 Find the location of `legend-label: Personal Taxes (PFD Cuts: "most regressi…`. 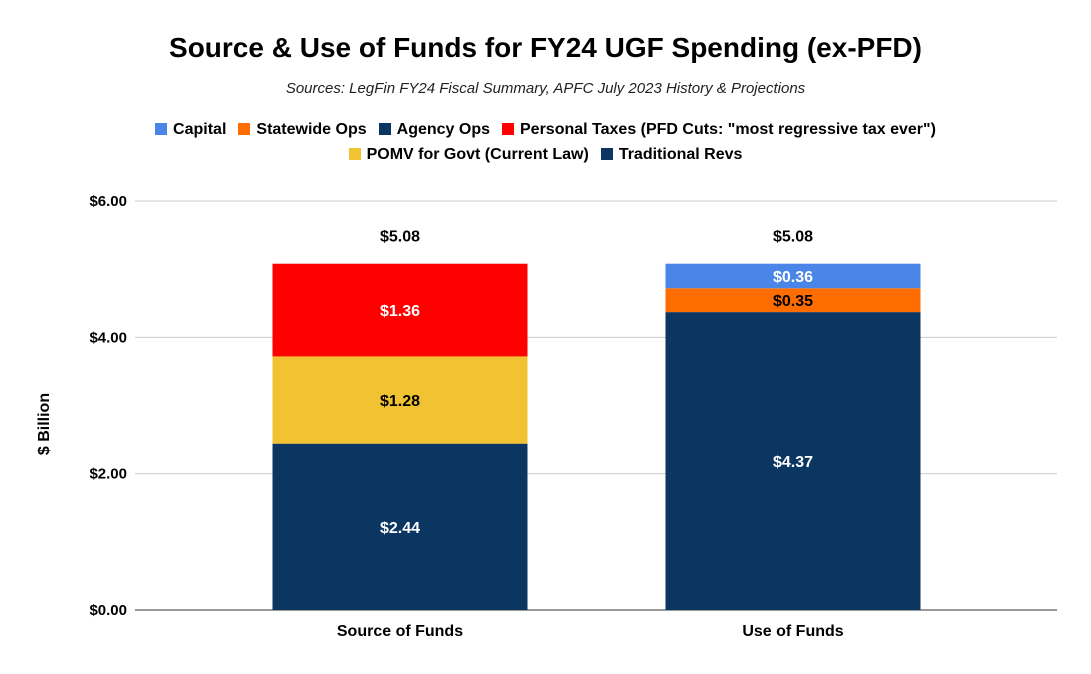

legend-label: Personal Taxes (PFD Cuts: "most regressi… is located at coordinates (728, 129).